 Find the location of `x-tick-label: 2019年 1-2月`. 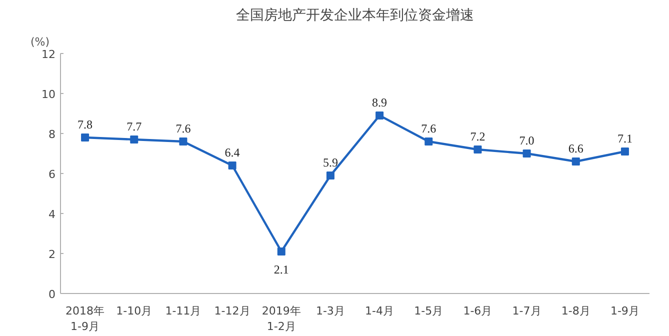

x-tick-label: 2019年 1-2月 is located at coordinates (281, 319).